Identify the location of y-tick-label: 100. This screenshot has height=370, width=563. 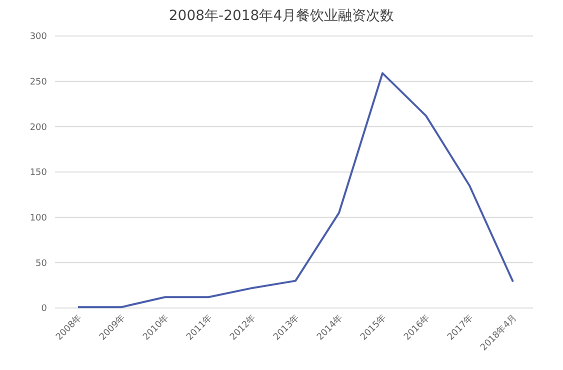
(39, 218).